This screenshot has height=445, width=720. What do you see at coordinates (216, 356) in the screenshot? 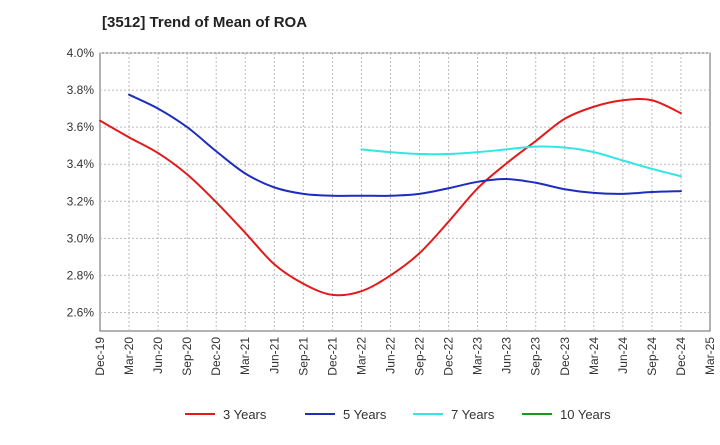
I see `x-tick-label: Dec-20` at bounding box center [216, 356].